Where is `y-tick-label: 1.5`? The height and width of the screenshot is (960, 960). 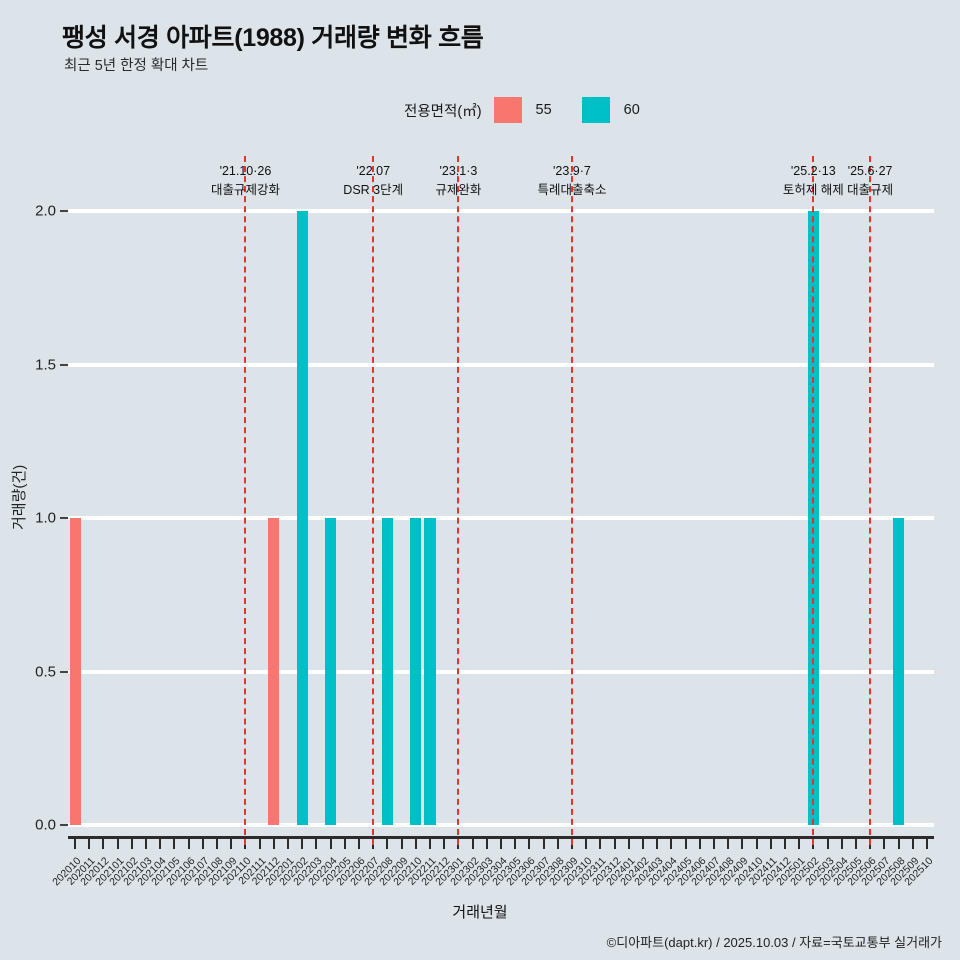 y-tick-label: 1.5 is located at coordinates (45, 364).